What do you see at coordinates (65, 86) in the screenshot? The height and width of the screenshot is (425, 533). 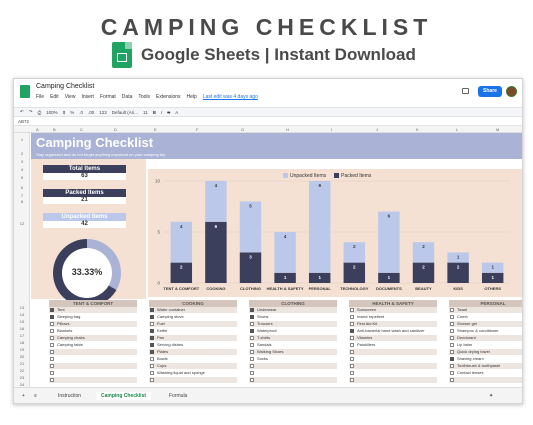 I see `doc-title: Camping Checklist` at bounding box center [65, 86].